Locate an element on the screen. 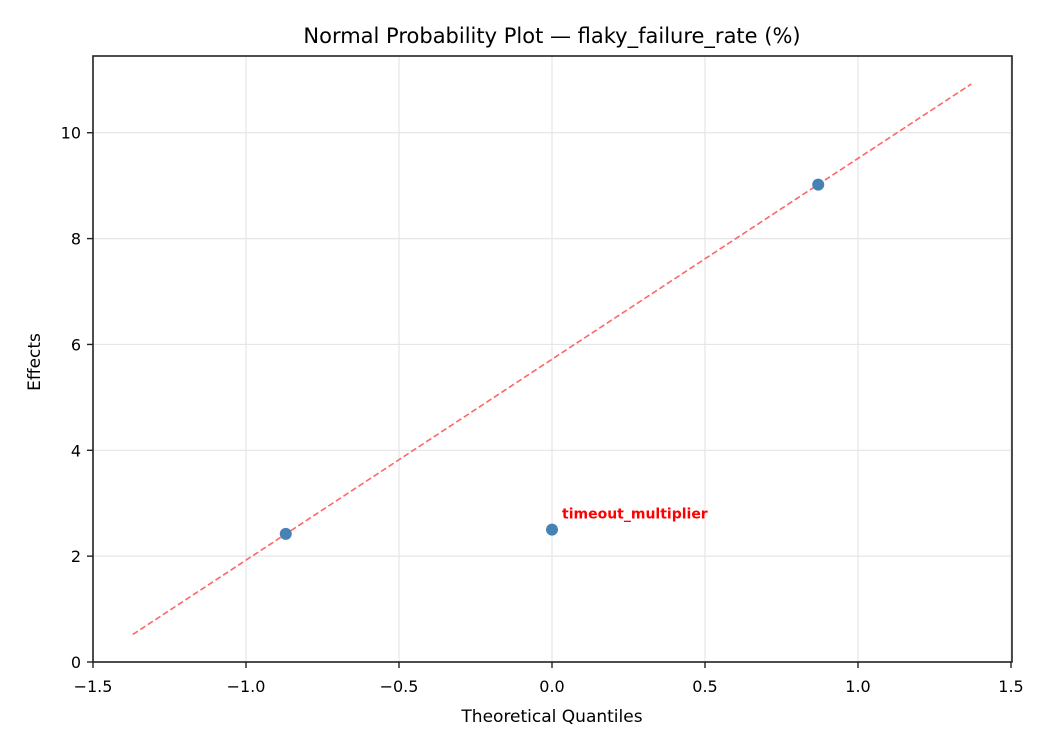 Image resolution: width=1050 pixels, height=750 pixels. y-tick-label: 8 is located at coordinates (76, 239).